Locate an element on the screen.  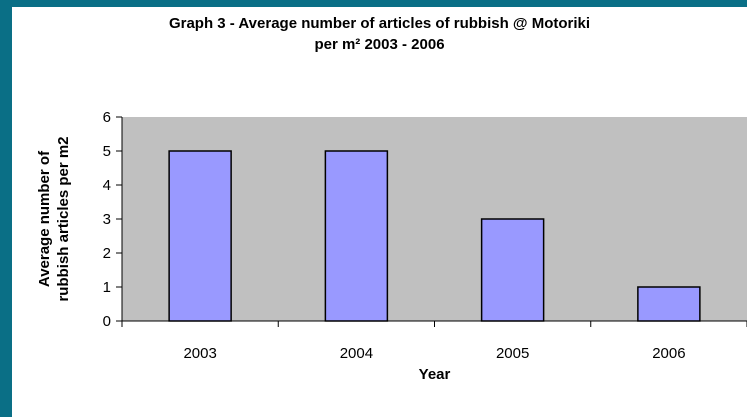
bar-2003 is located at coordinates (200, 236).